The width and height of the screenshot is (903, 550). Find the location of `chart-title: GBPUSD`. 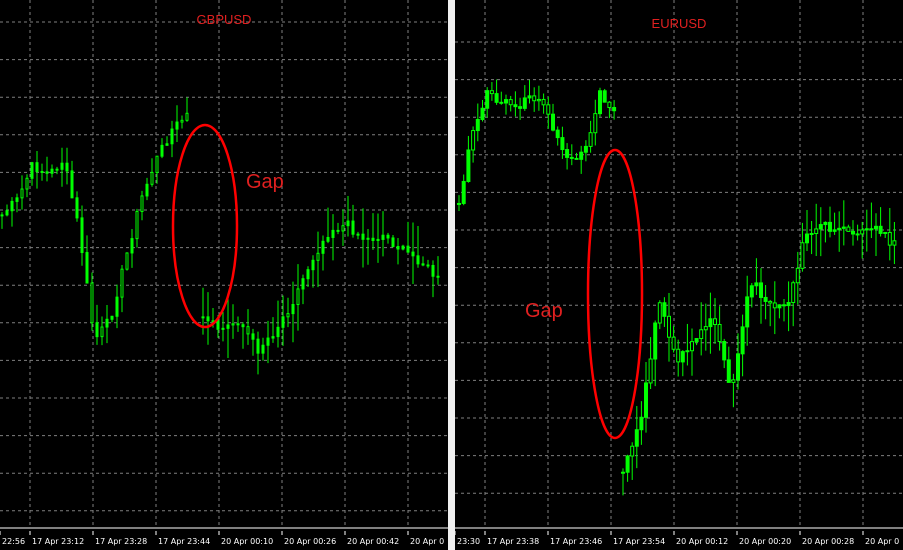

chart-title: GBPUSD is located at coordinates (224, 19).